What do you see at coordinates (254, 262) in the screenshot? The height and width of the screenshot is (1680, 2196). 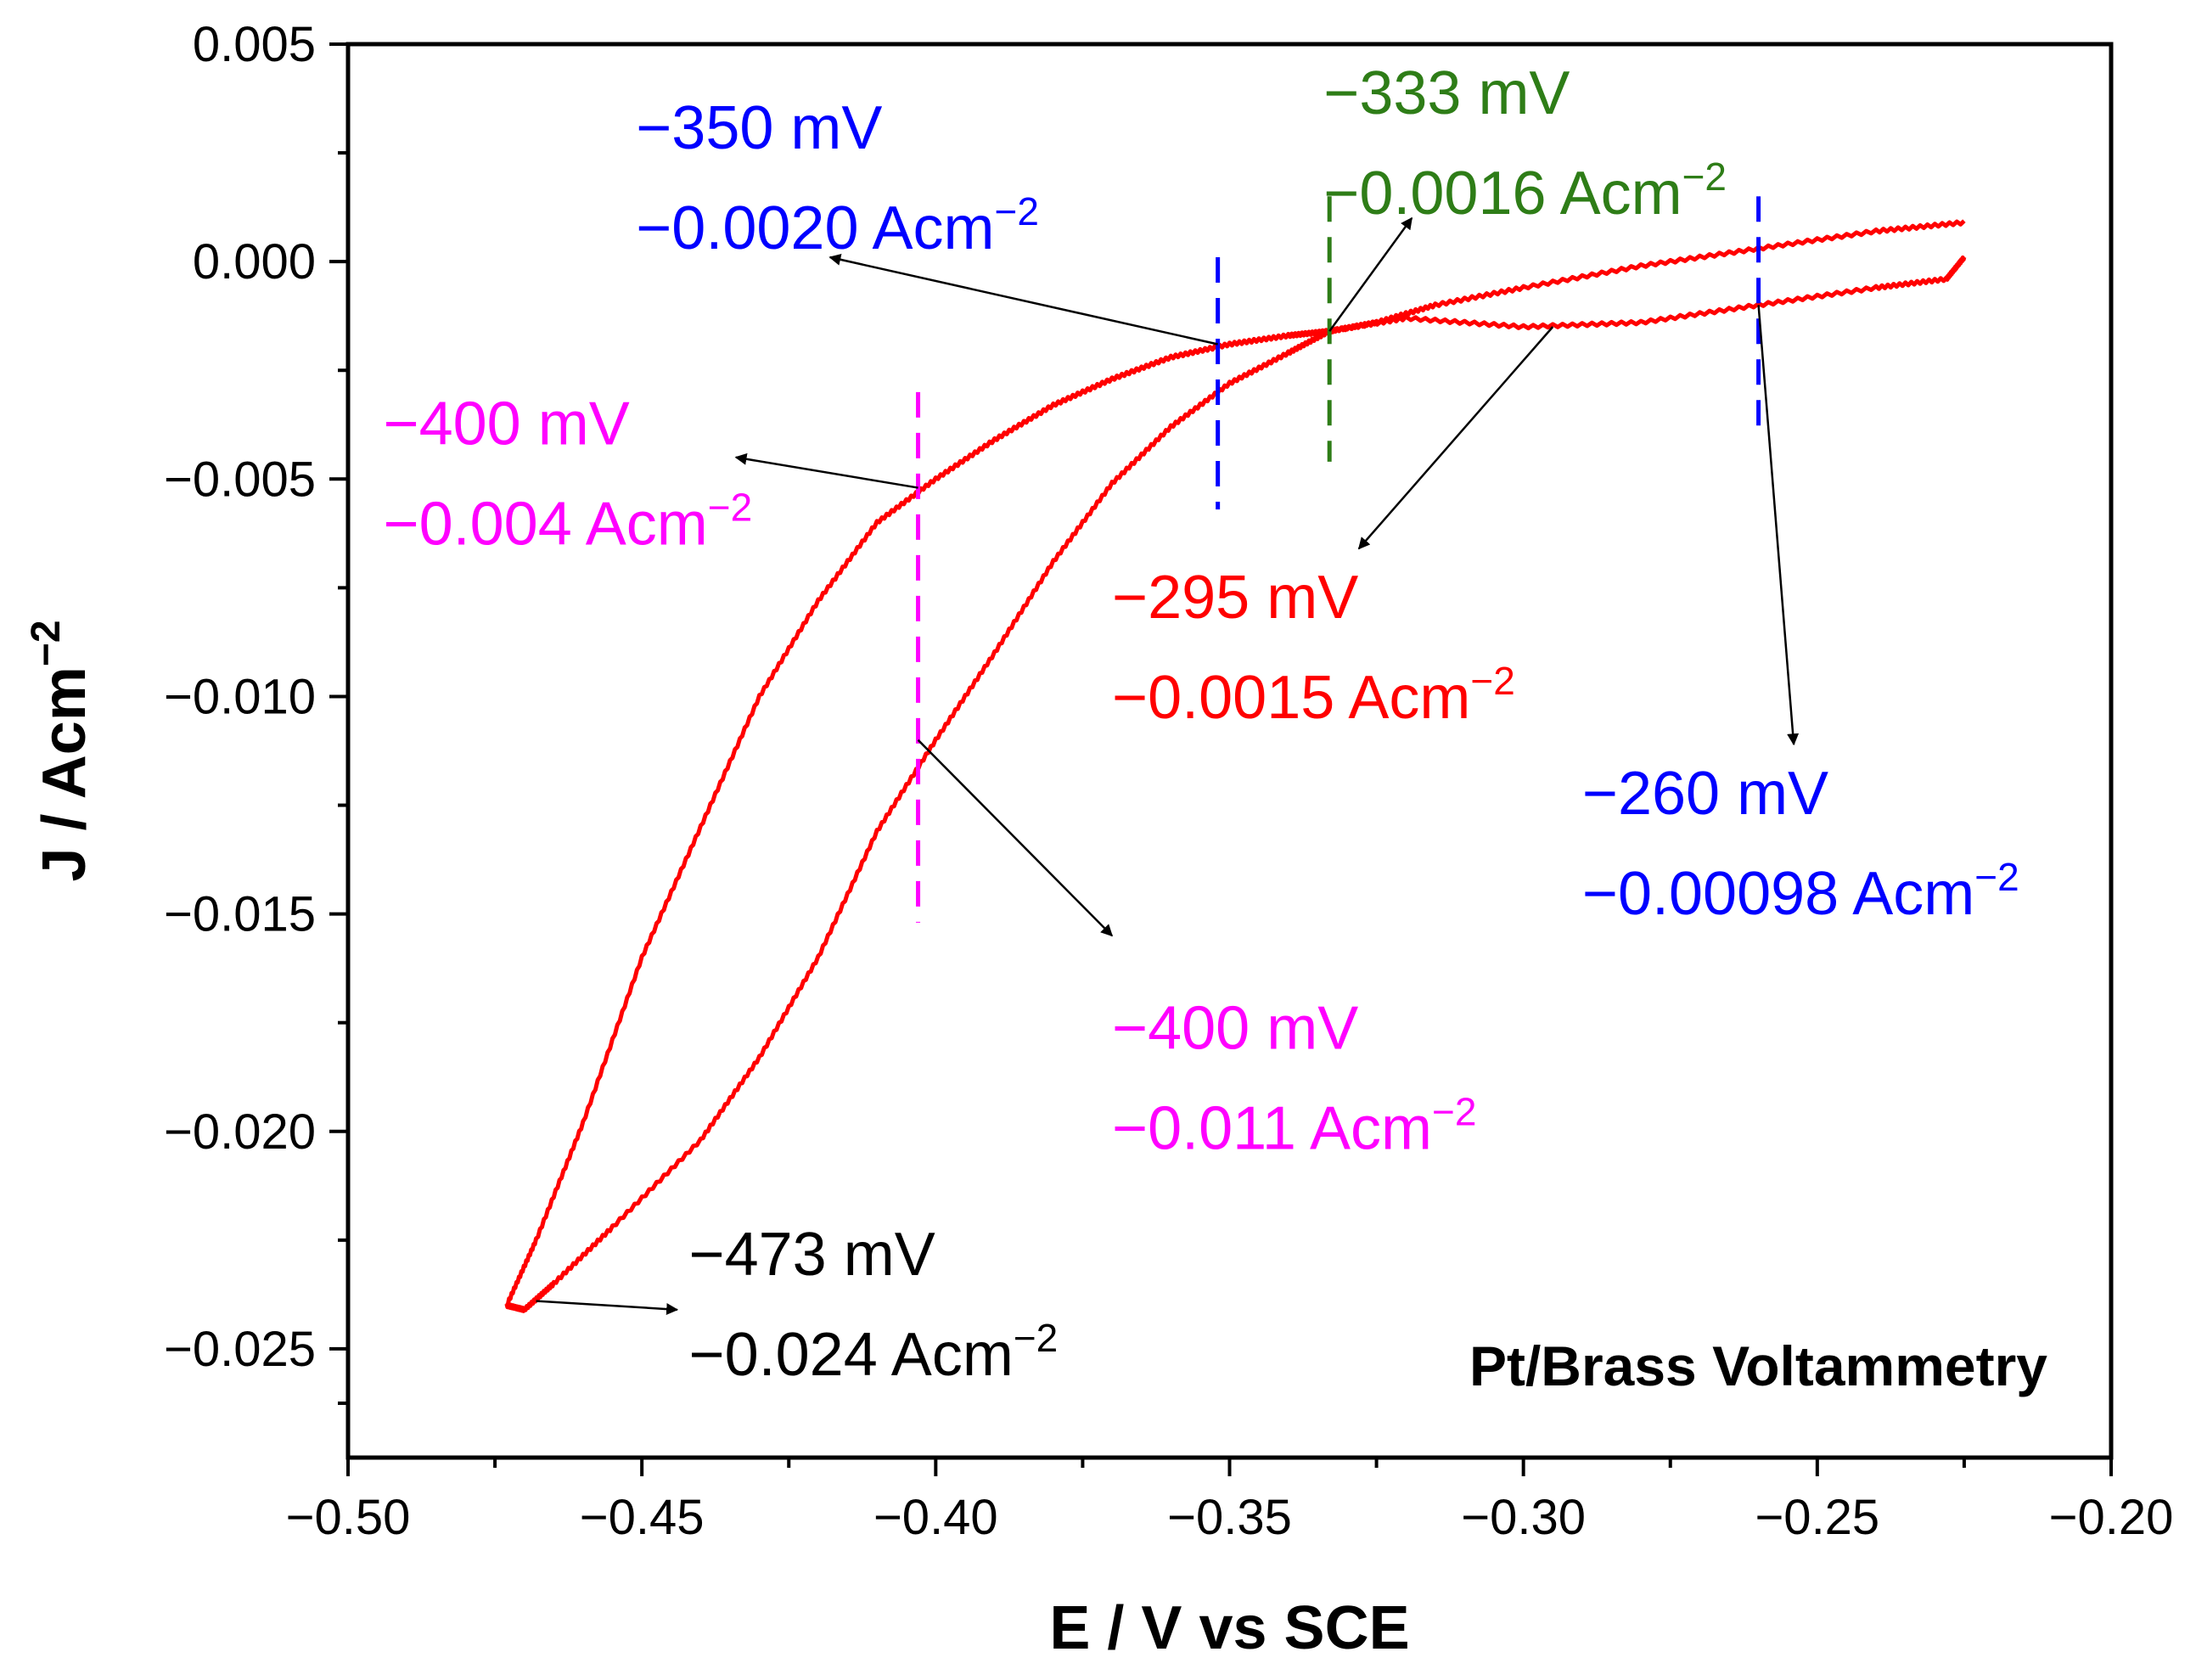 I see `y-tick-label: 0.000` at bounding box center [254, 262].